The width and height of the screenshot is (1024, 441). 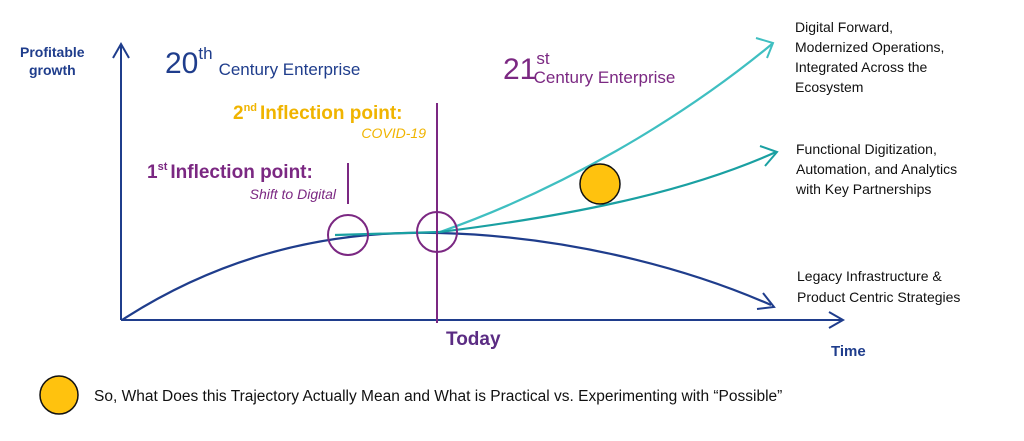 I want to click on era-21st-heading: 21st Century Enterprise, so click(x=589, y=68).